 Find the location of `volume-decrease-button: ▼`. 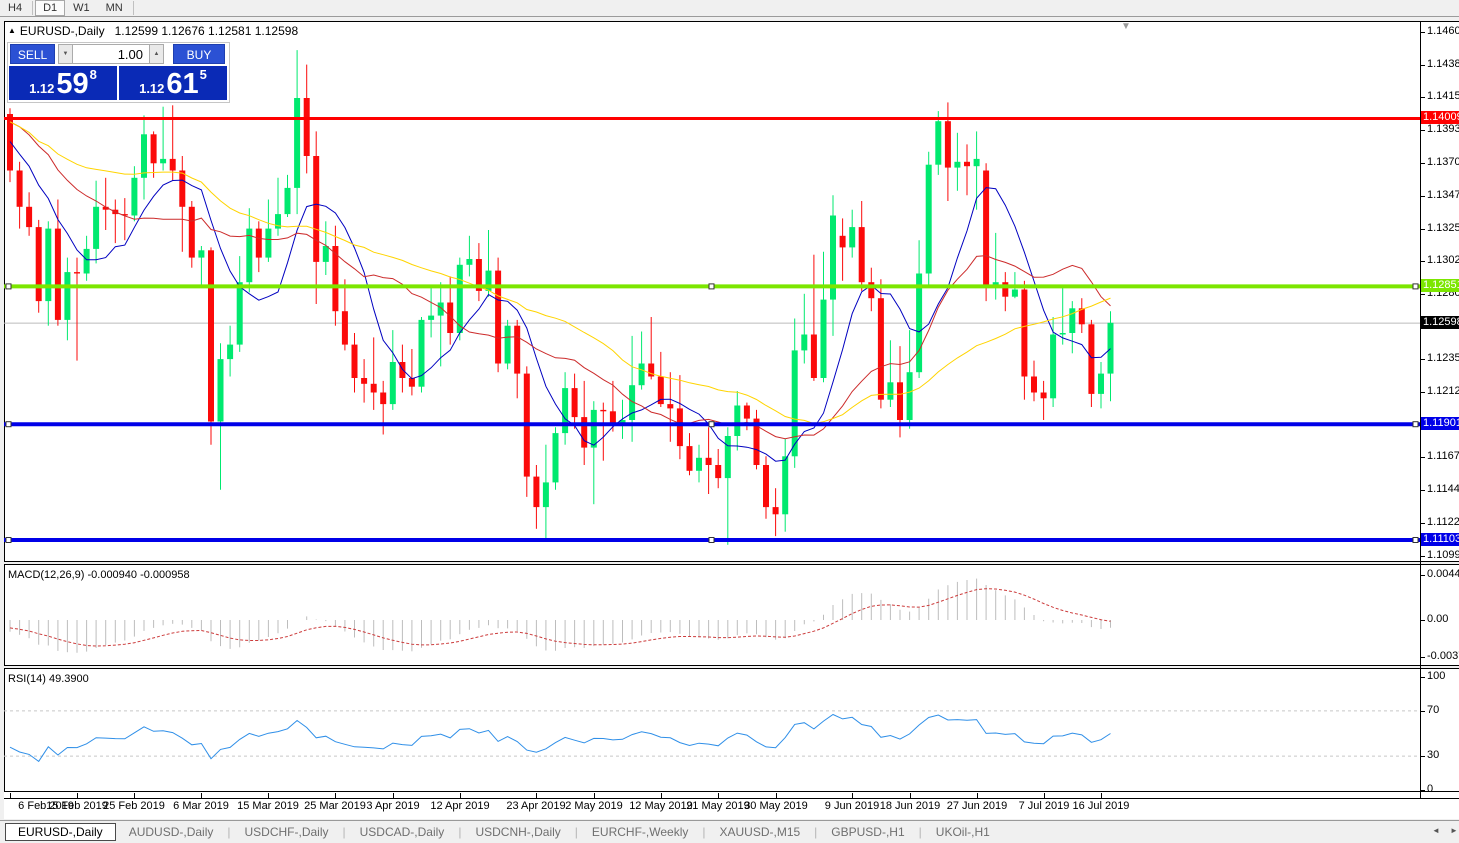

volume-decrease-button: ▼ is located at coordinates (65, 54).